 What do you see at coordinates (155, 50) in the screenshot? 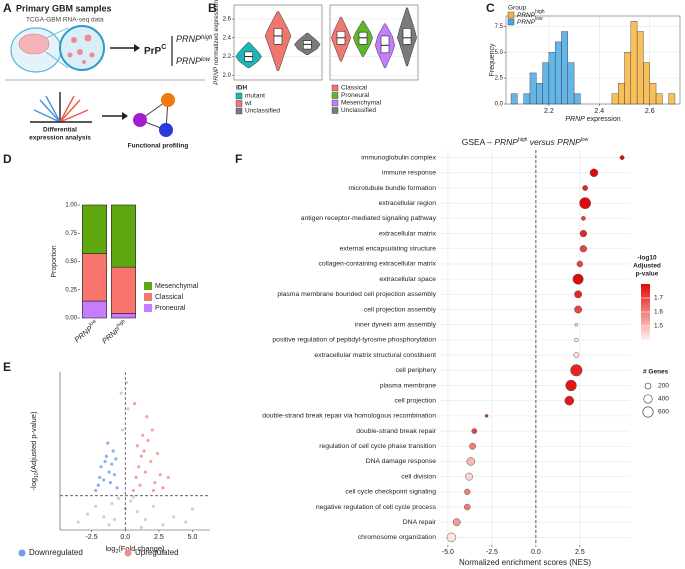
I see `protein: PrPC` at bounding box center [155, 50].